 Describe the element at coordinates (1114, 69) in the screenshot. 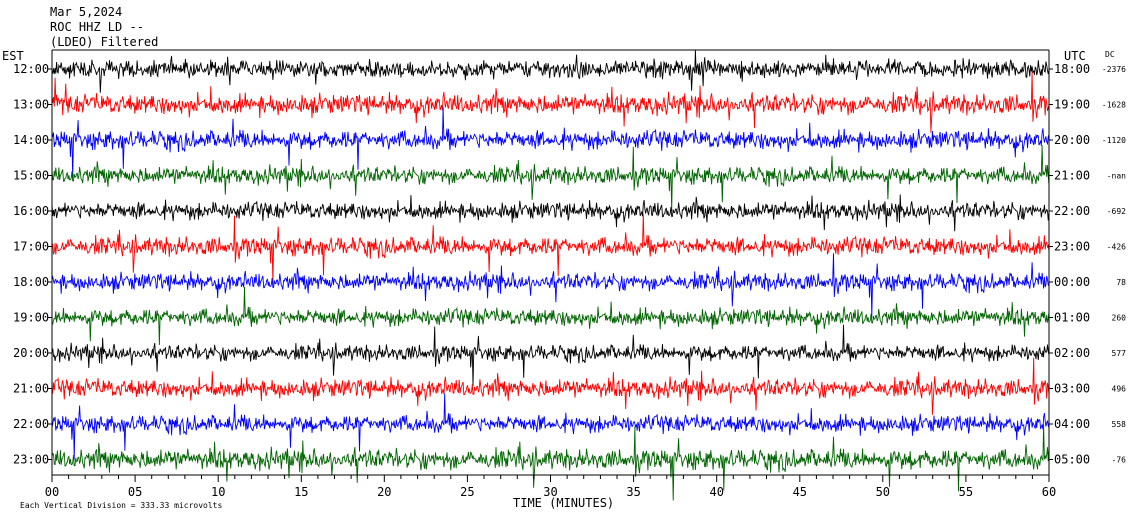

I see `dc-offset-value: -2376` at that location.